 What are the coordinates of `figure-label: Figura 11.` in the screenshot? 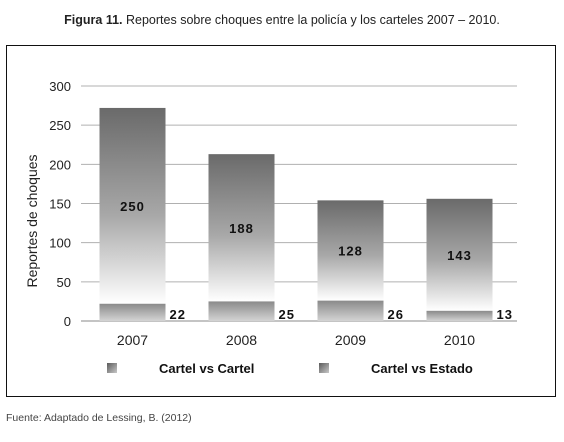 It's located at (93, 20).